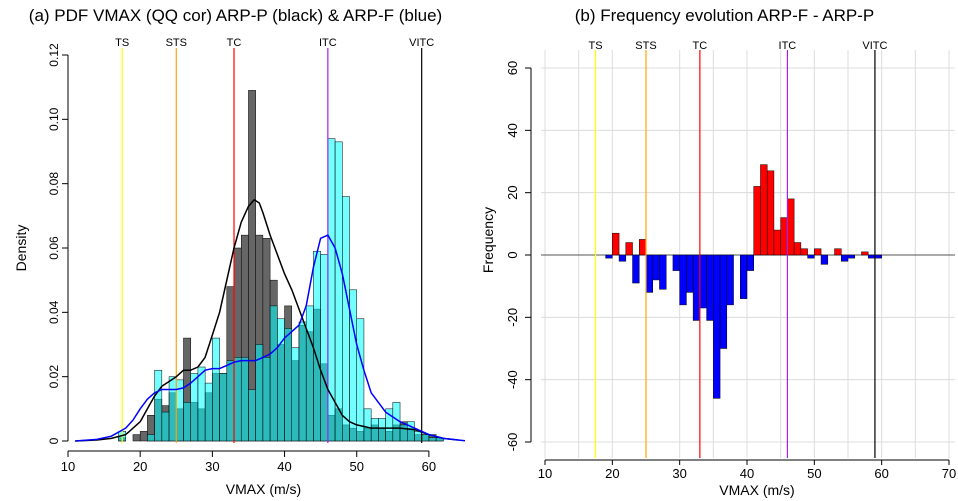 This screenshot has width=958, height=501. What do you see at coordinates (814, 473) in the screenshot?
I see `x-tick-label: 50` at bounding box center [814, 473].